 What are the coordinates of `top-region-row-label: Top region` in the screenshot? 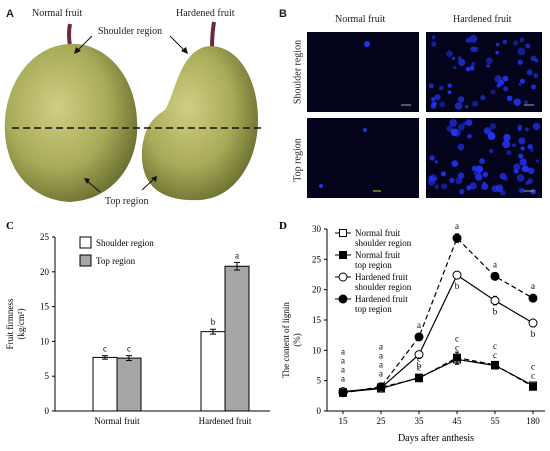 It's located at (298, 160).